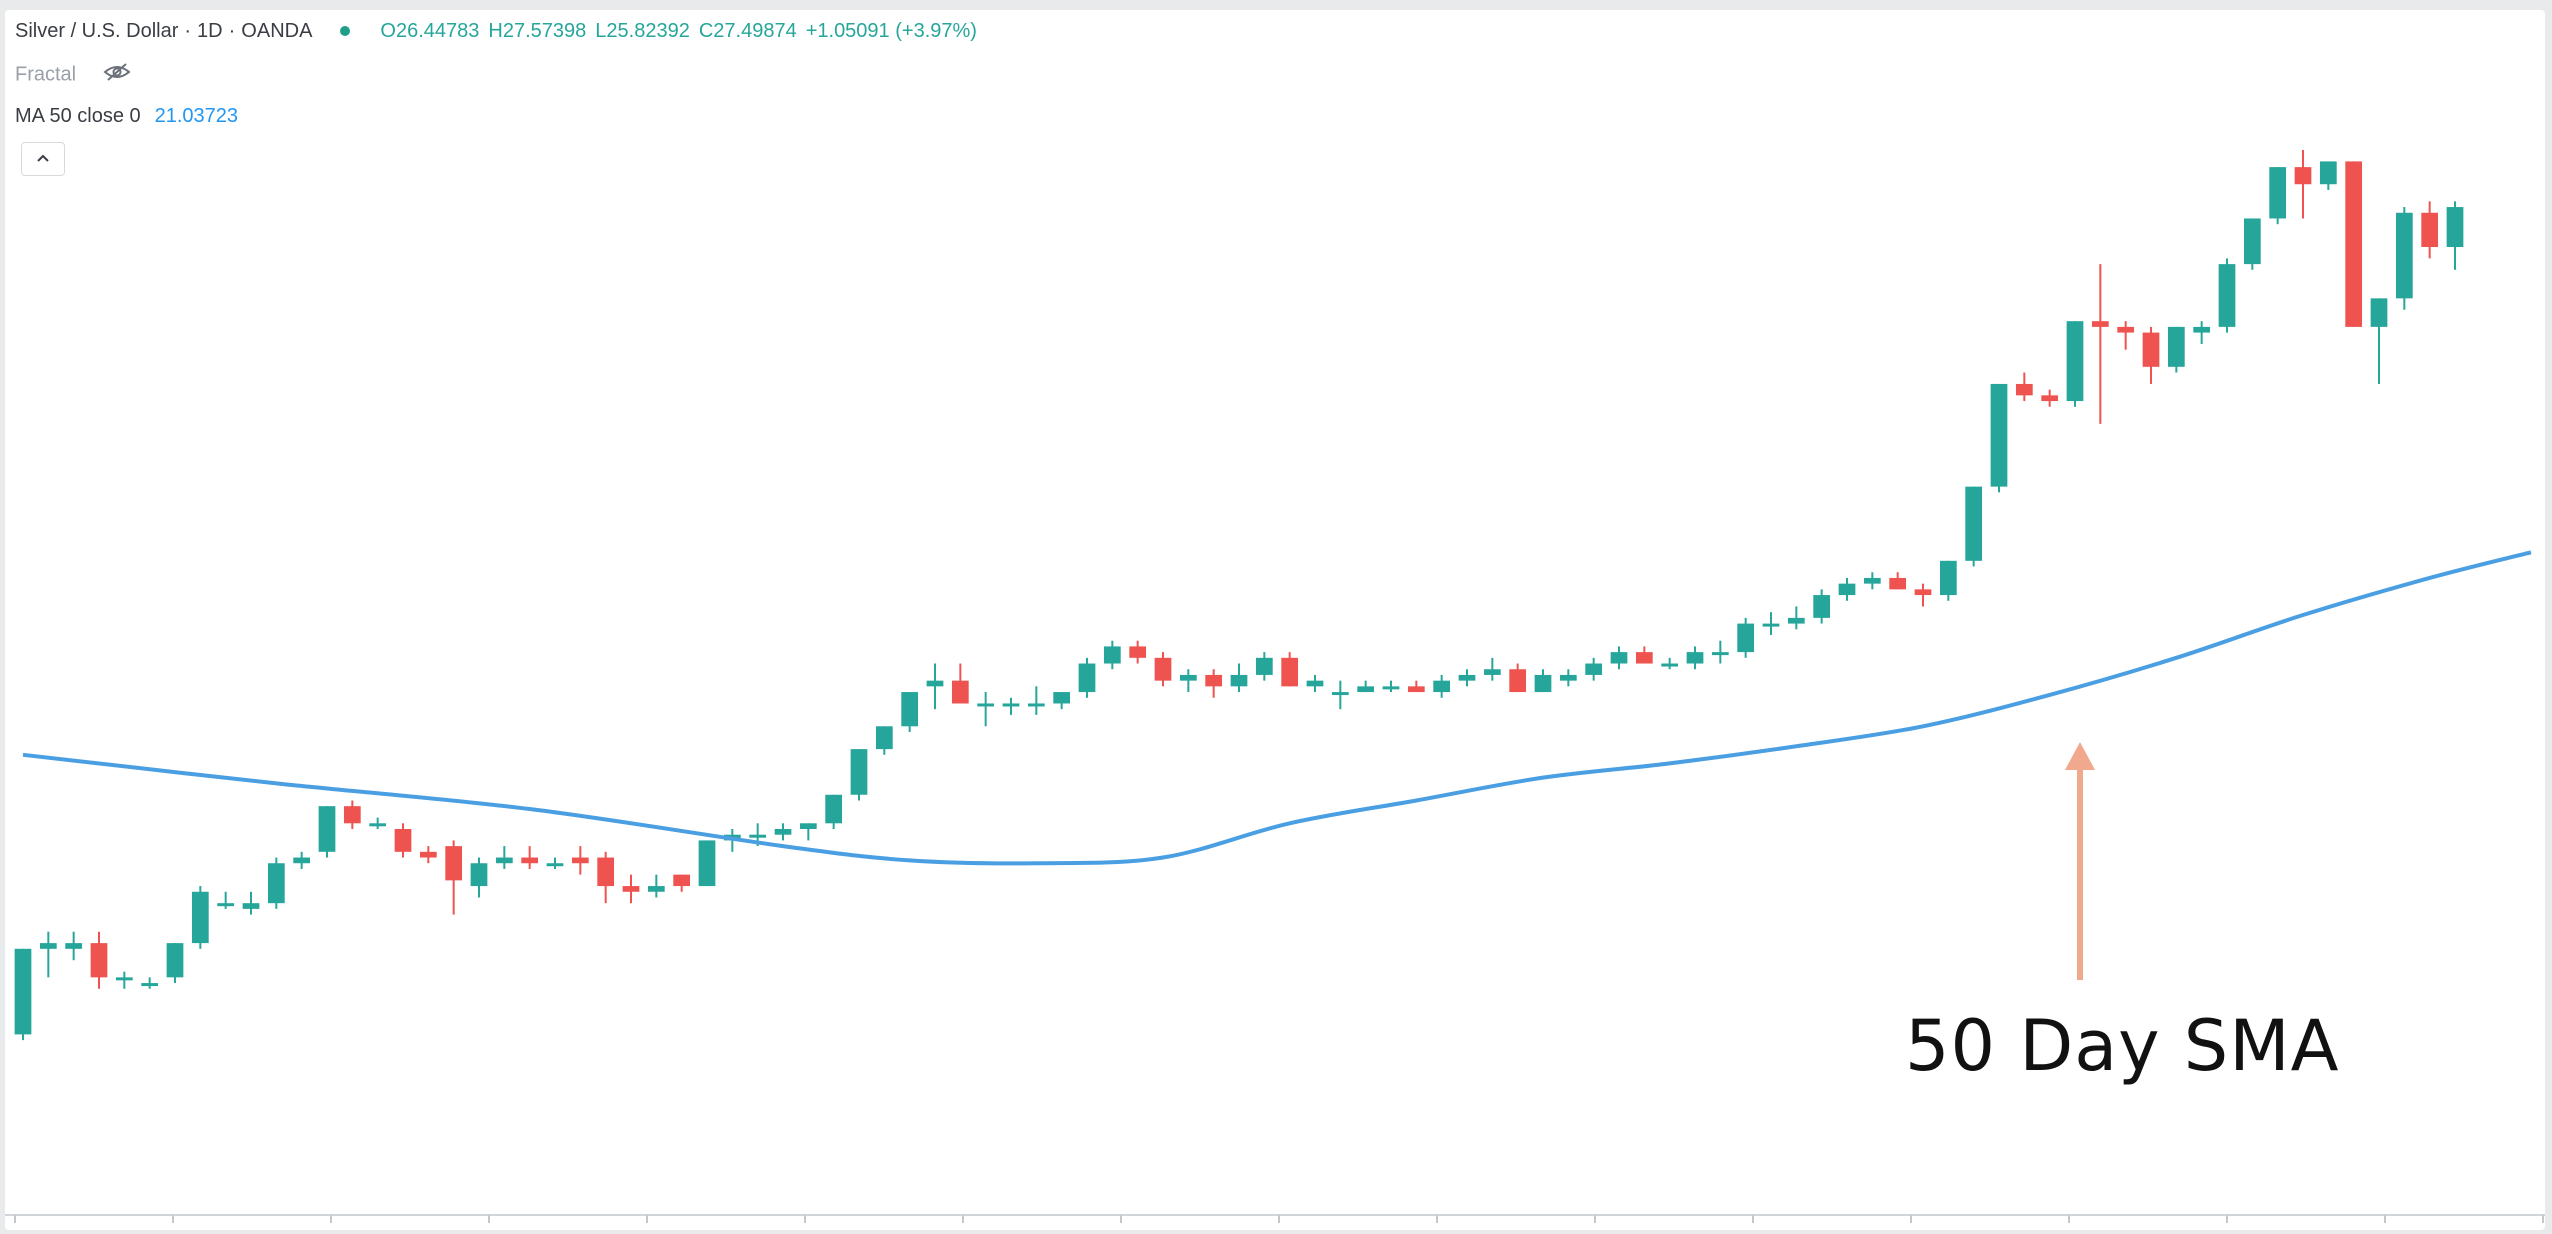 This screenshot has width=2552, height=1234. Describe the element at coordinates (78, 116) in the screenshot. I see `ma-indicator-label: MA 50 close 0` at that location.